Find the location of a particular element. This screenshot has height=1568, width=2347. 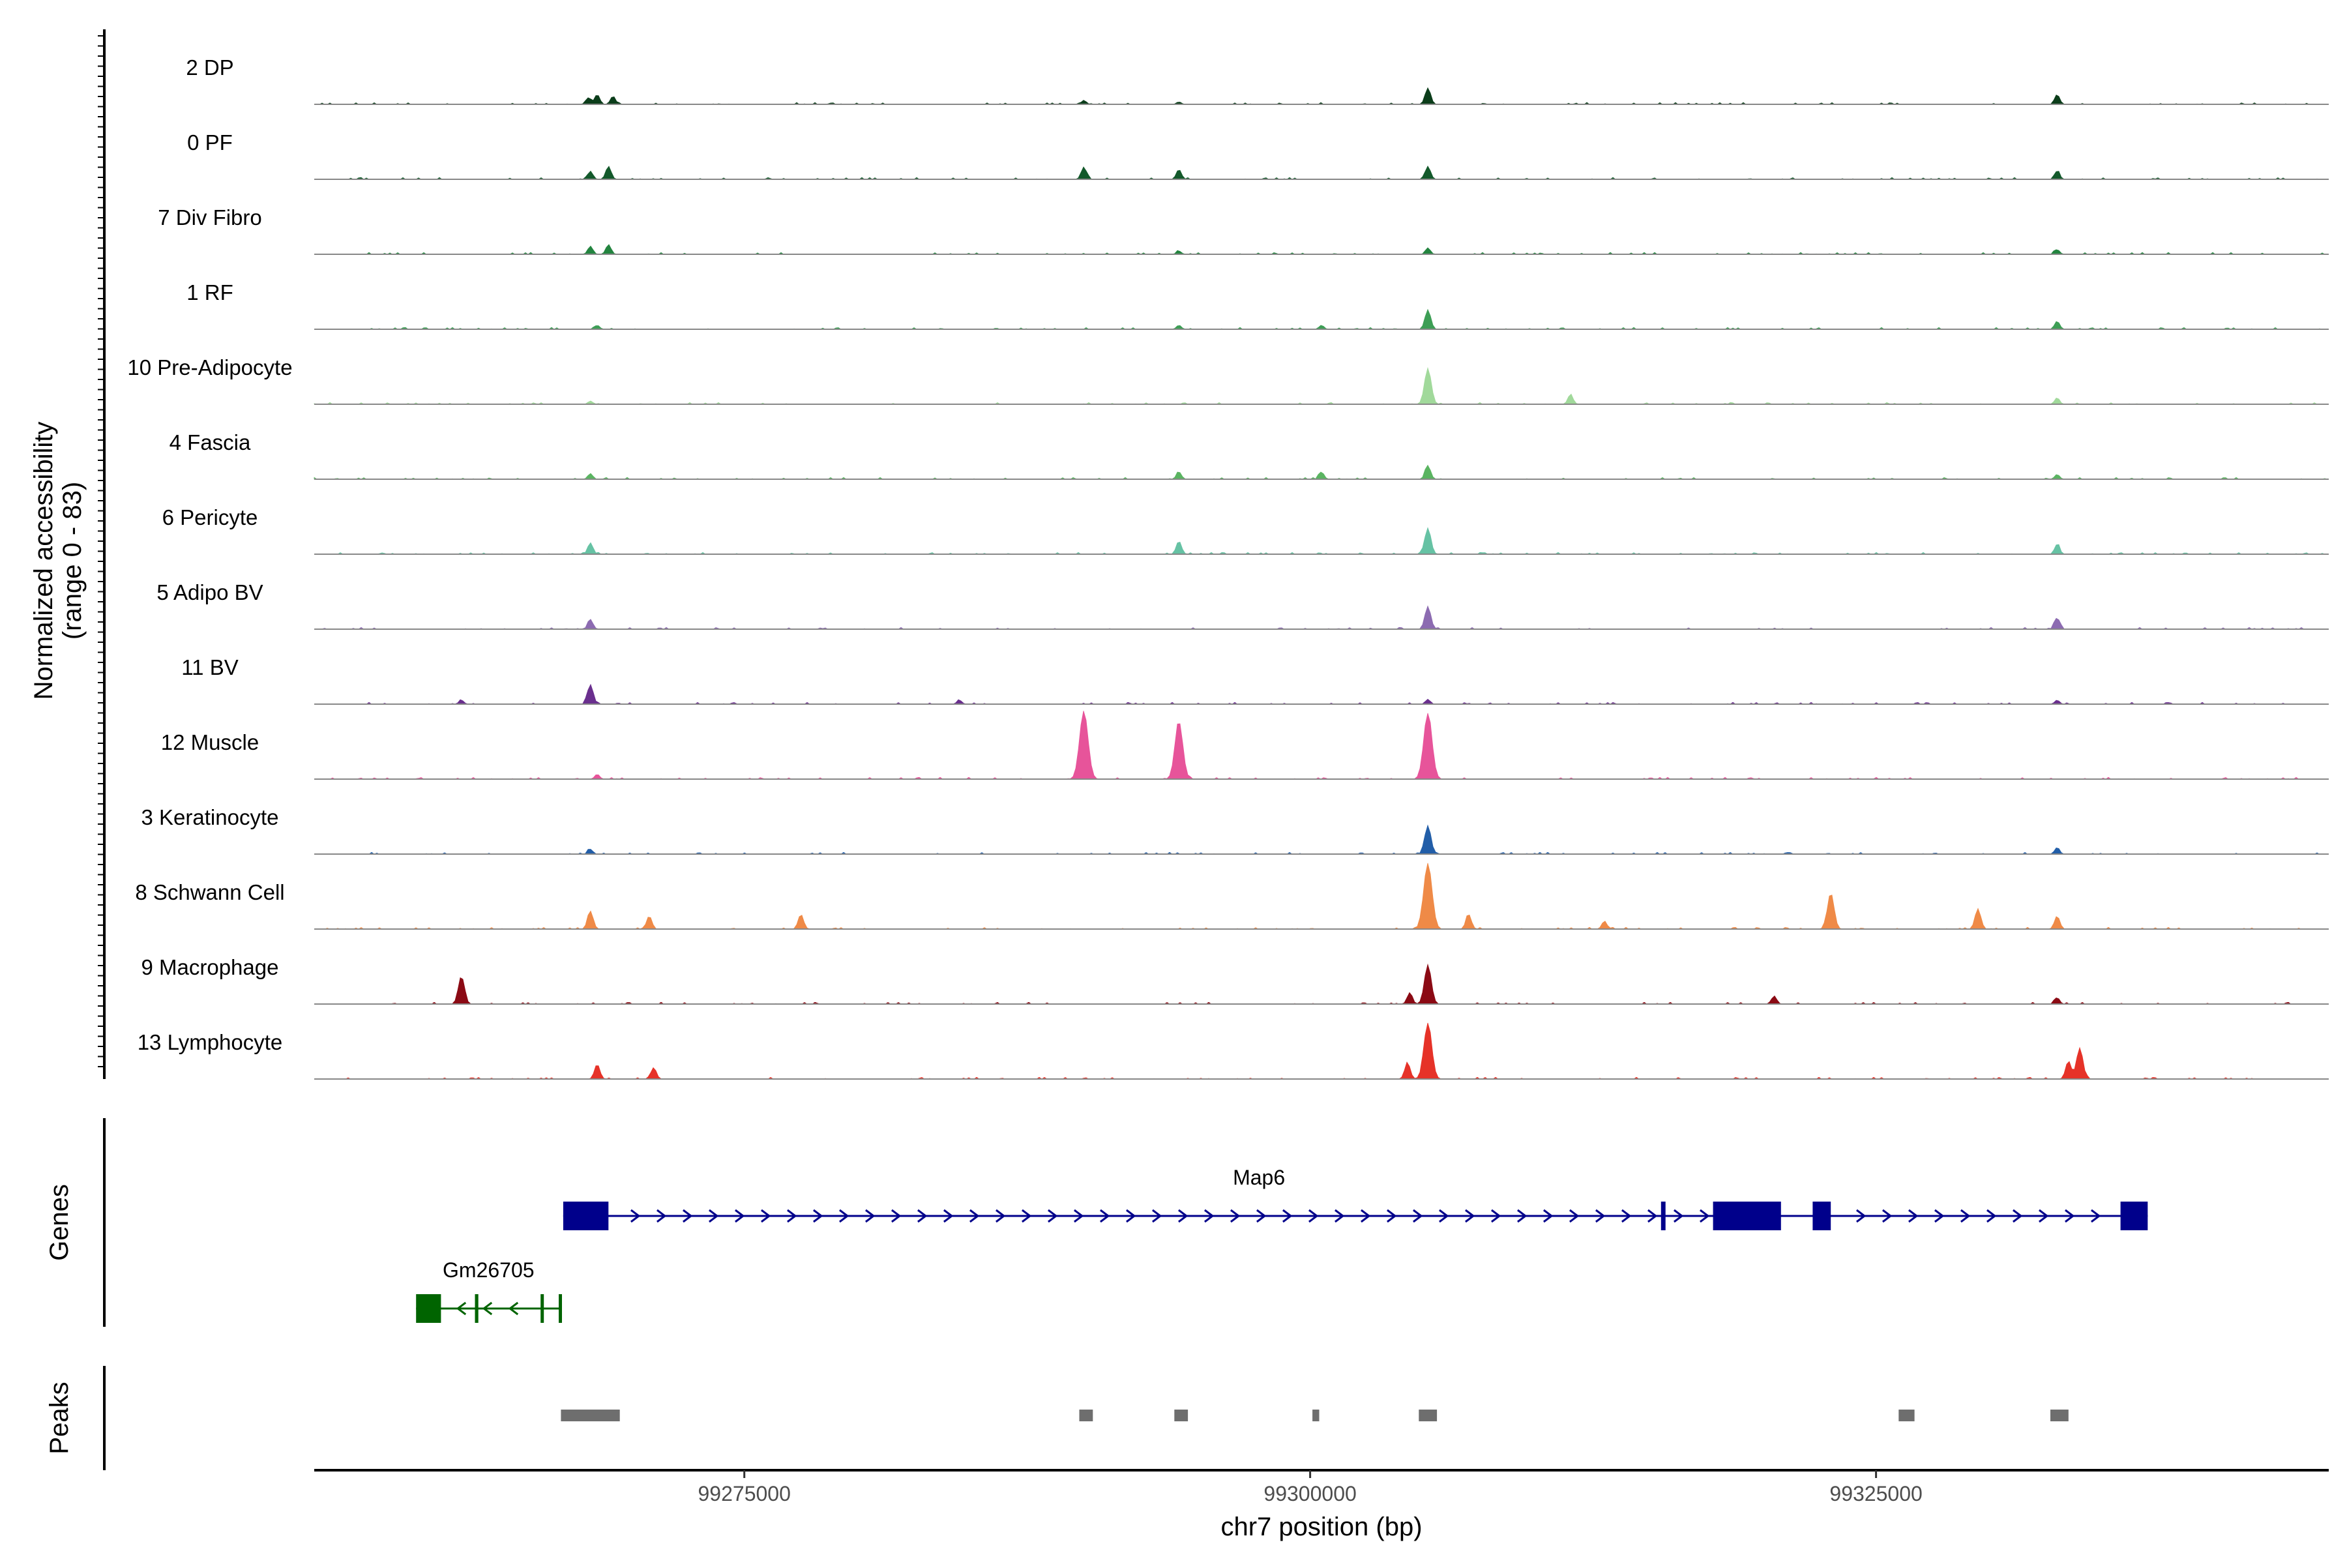

track-label: 0 PF is located at coordinates (210, 143).